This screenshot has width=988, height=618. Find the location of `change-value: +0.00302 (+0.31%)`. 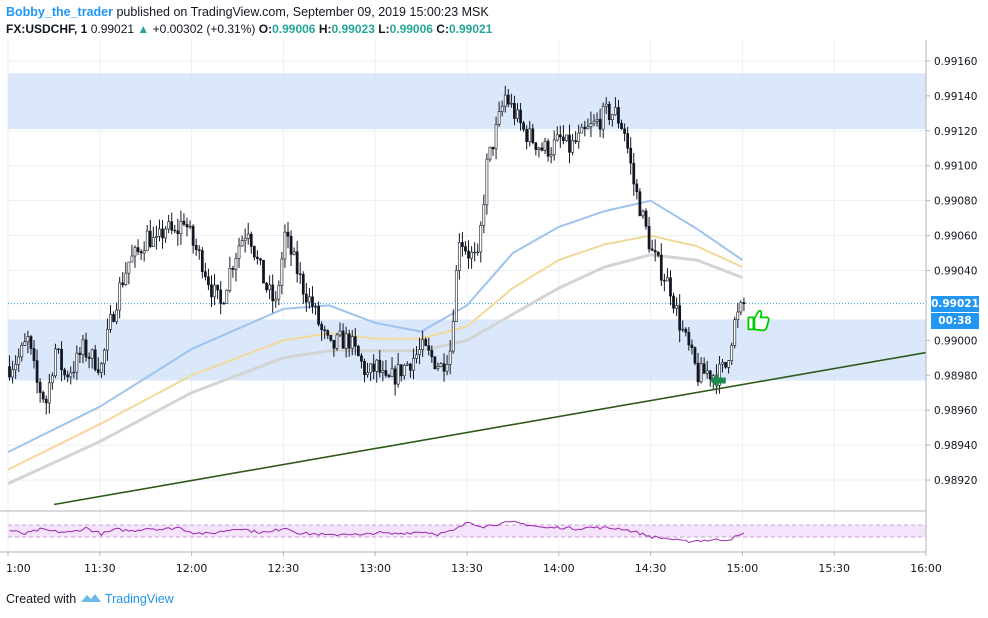

change-value: +0.00302 (+0.31%) is located at coordinates (204, 29).